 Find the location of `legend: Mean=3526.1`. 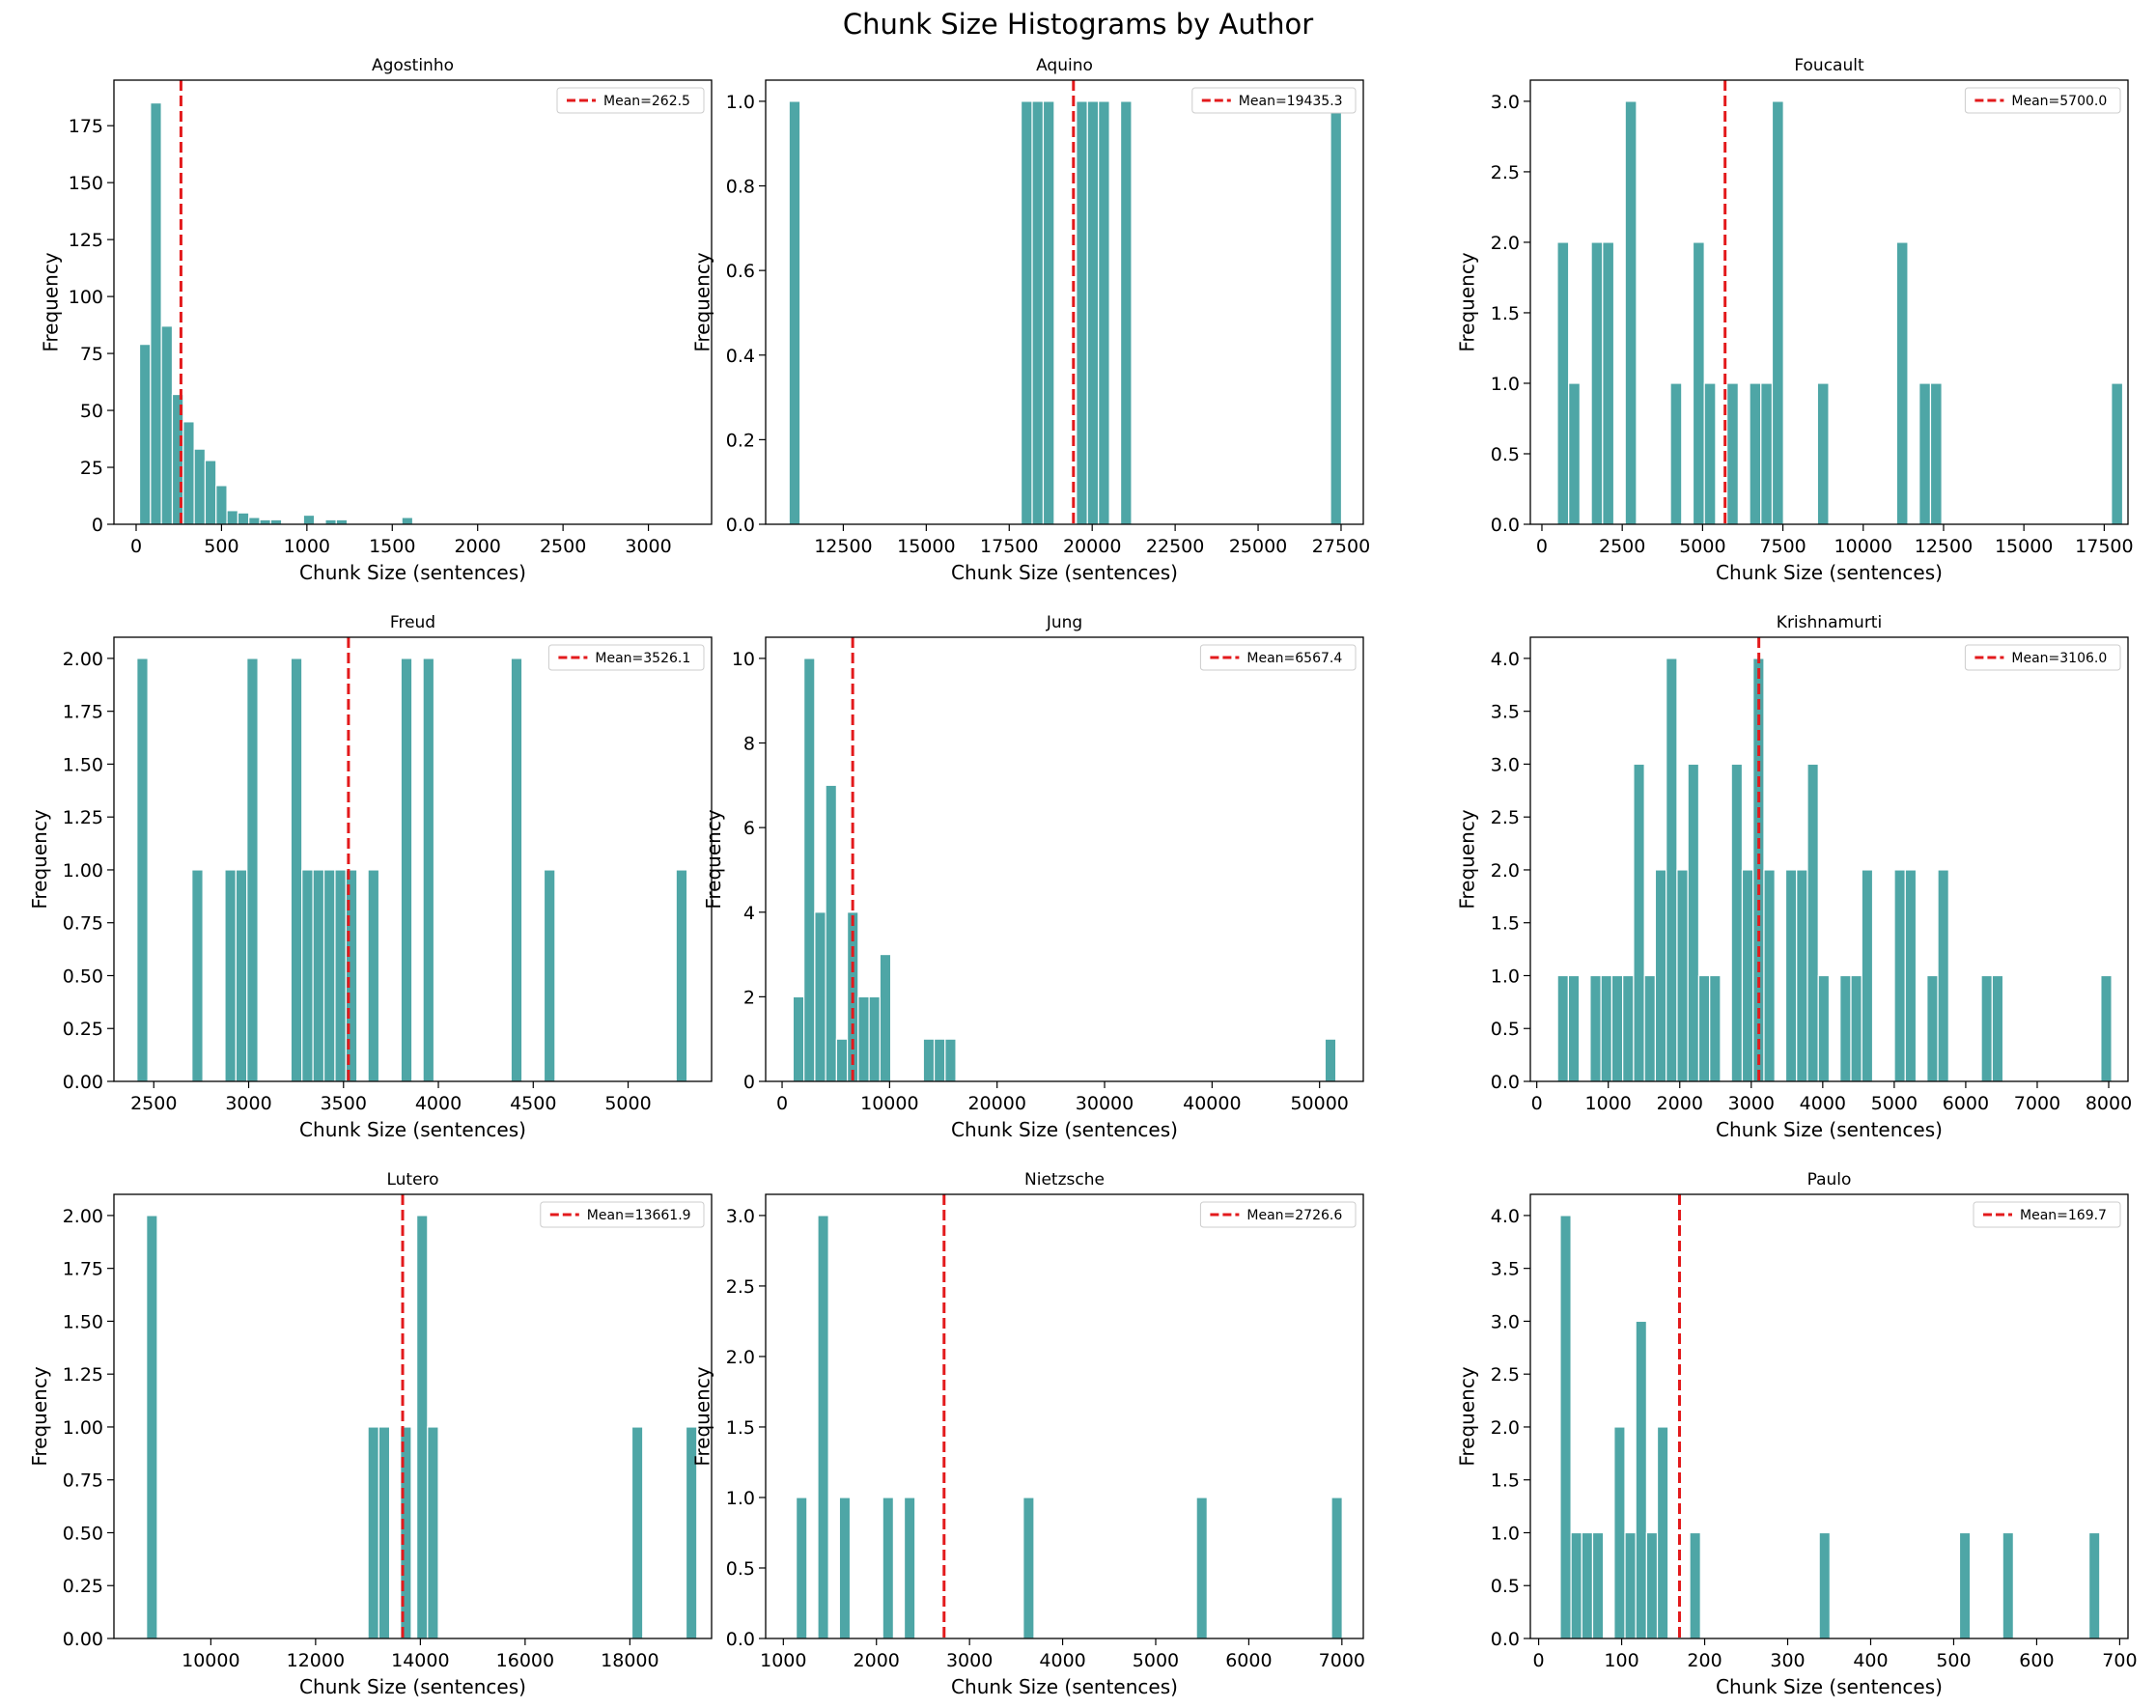

legend: Mean=3526.1 is located at coordinates (626, 658).